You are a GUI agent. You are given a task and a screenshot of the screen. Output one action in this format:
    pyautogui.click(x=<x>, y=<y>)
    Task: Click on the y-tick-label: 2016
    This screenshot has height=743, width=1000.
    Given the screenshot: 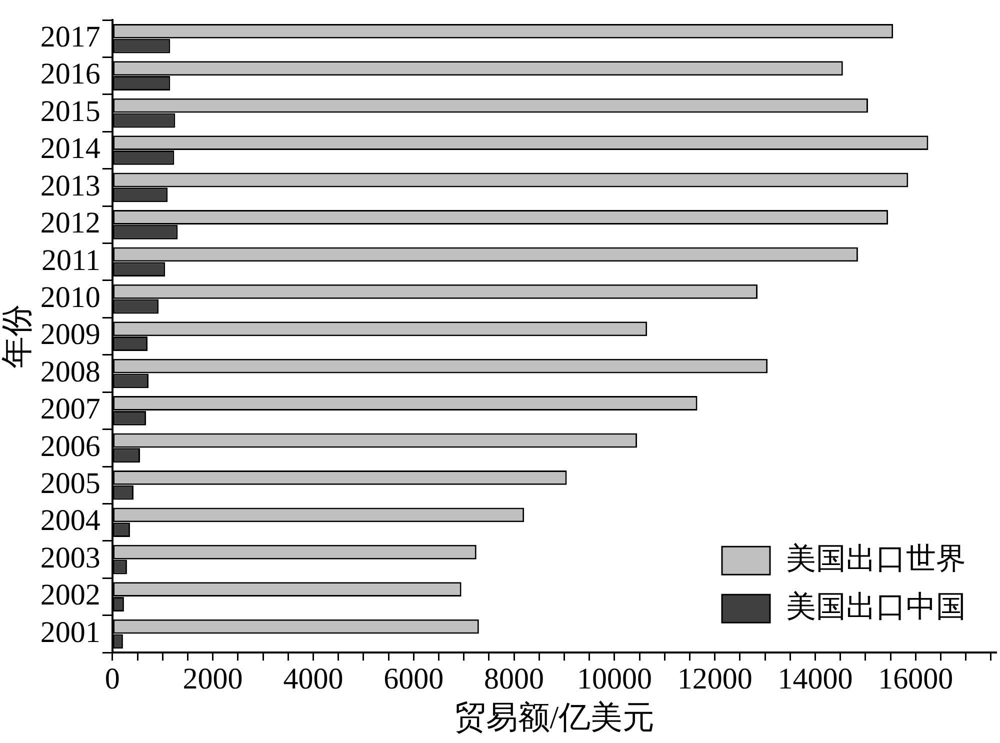 What is the action you would take?
    pyautogui.click(x=70, y=74)
    